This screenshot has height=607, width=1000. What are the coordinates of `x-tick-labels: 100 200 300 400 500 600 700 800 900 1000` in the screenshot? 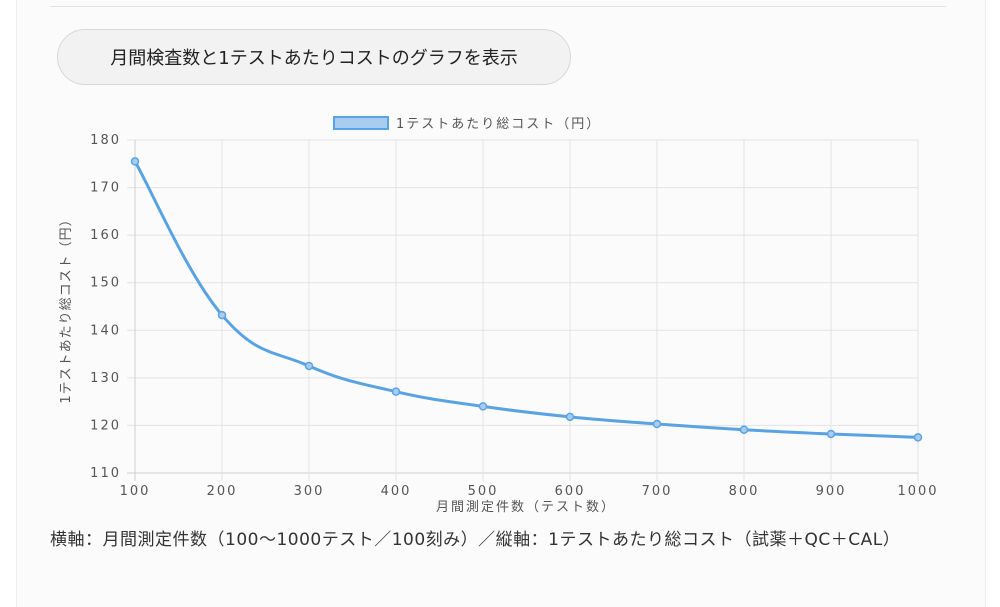 It's located at (529, 491).